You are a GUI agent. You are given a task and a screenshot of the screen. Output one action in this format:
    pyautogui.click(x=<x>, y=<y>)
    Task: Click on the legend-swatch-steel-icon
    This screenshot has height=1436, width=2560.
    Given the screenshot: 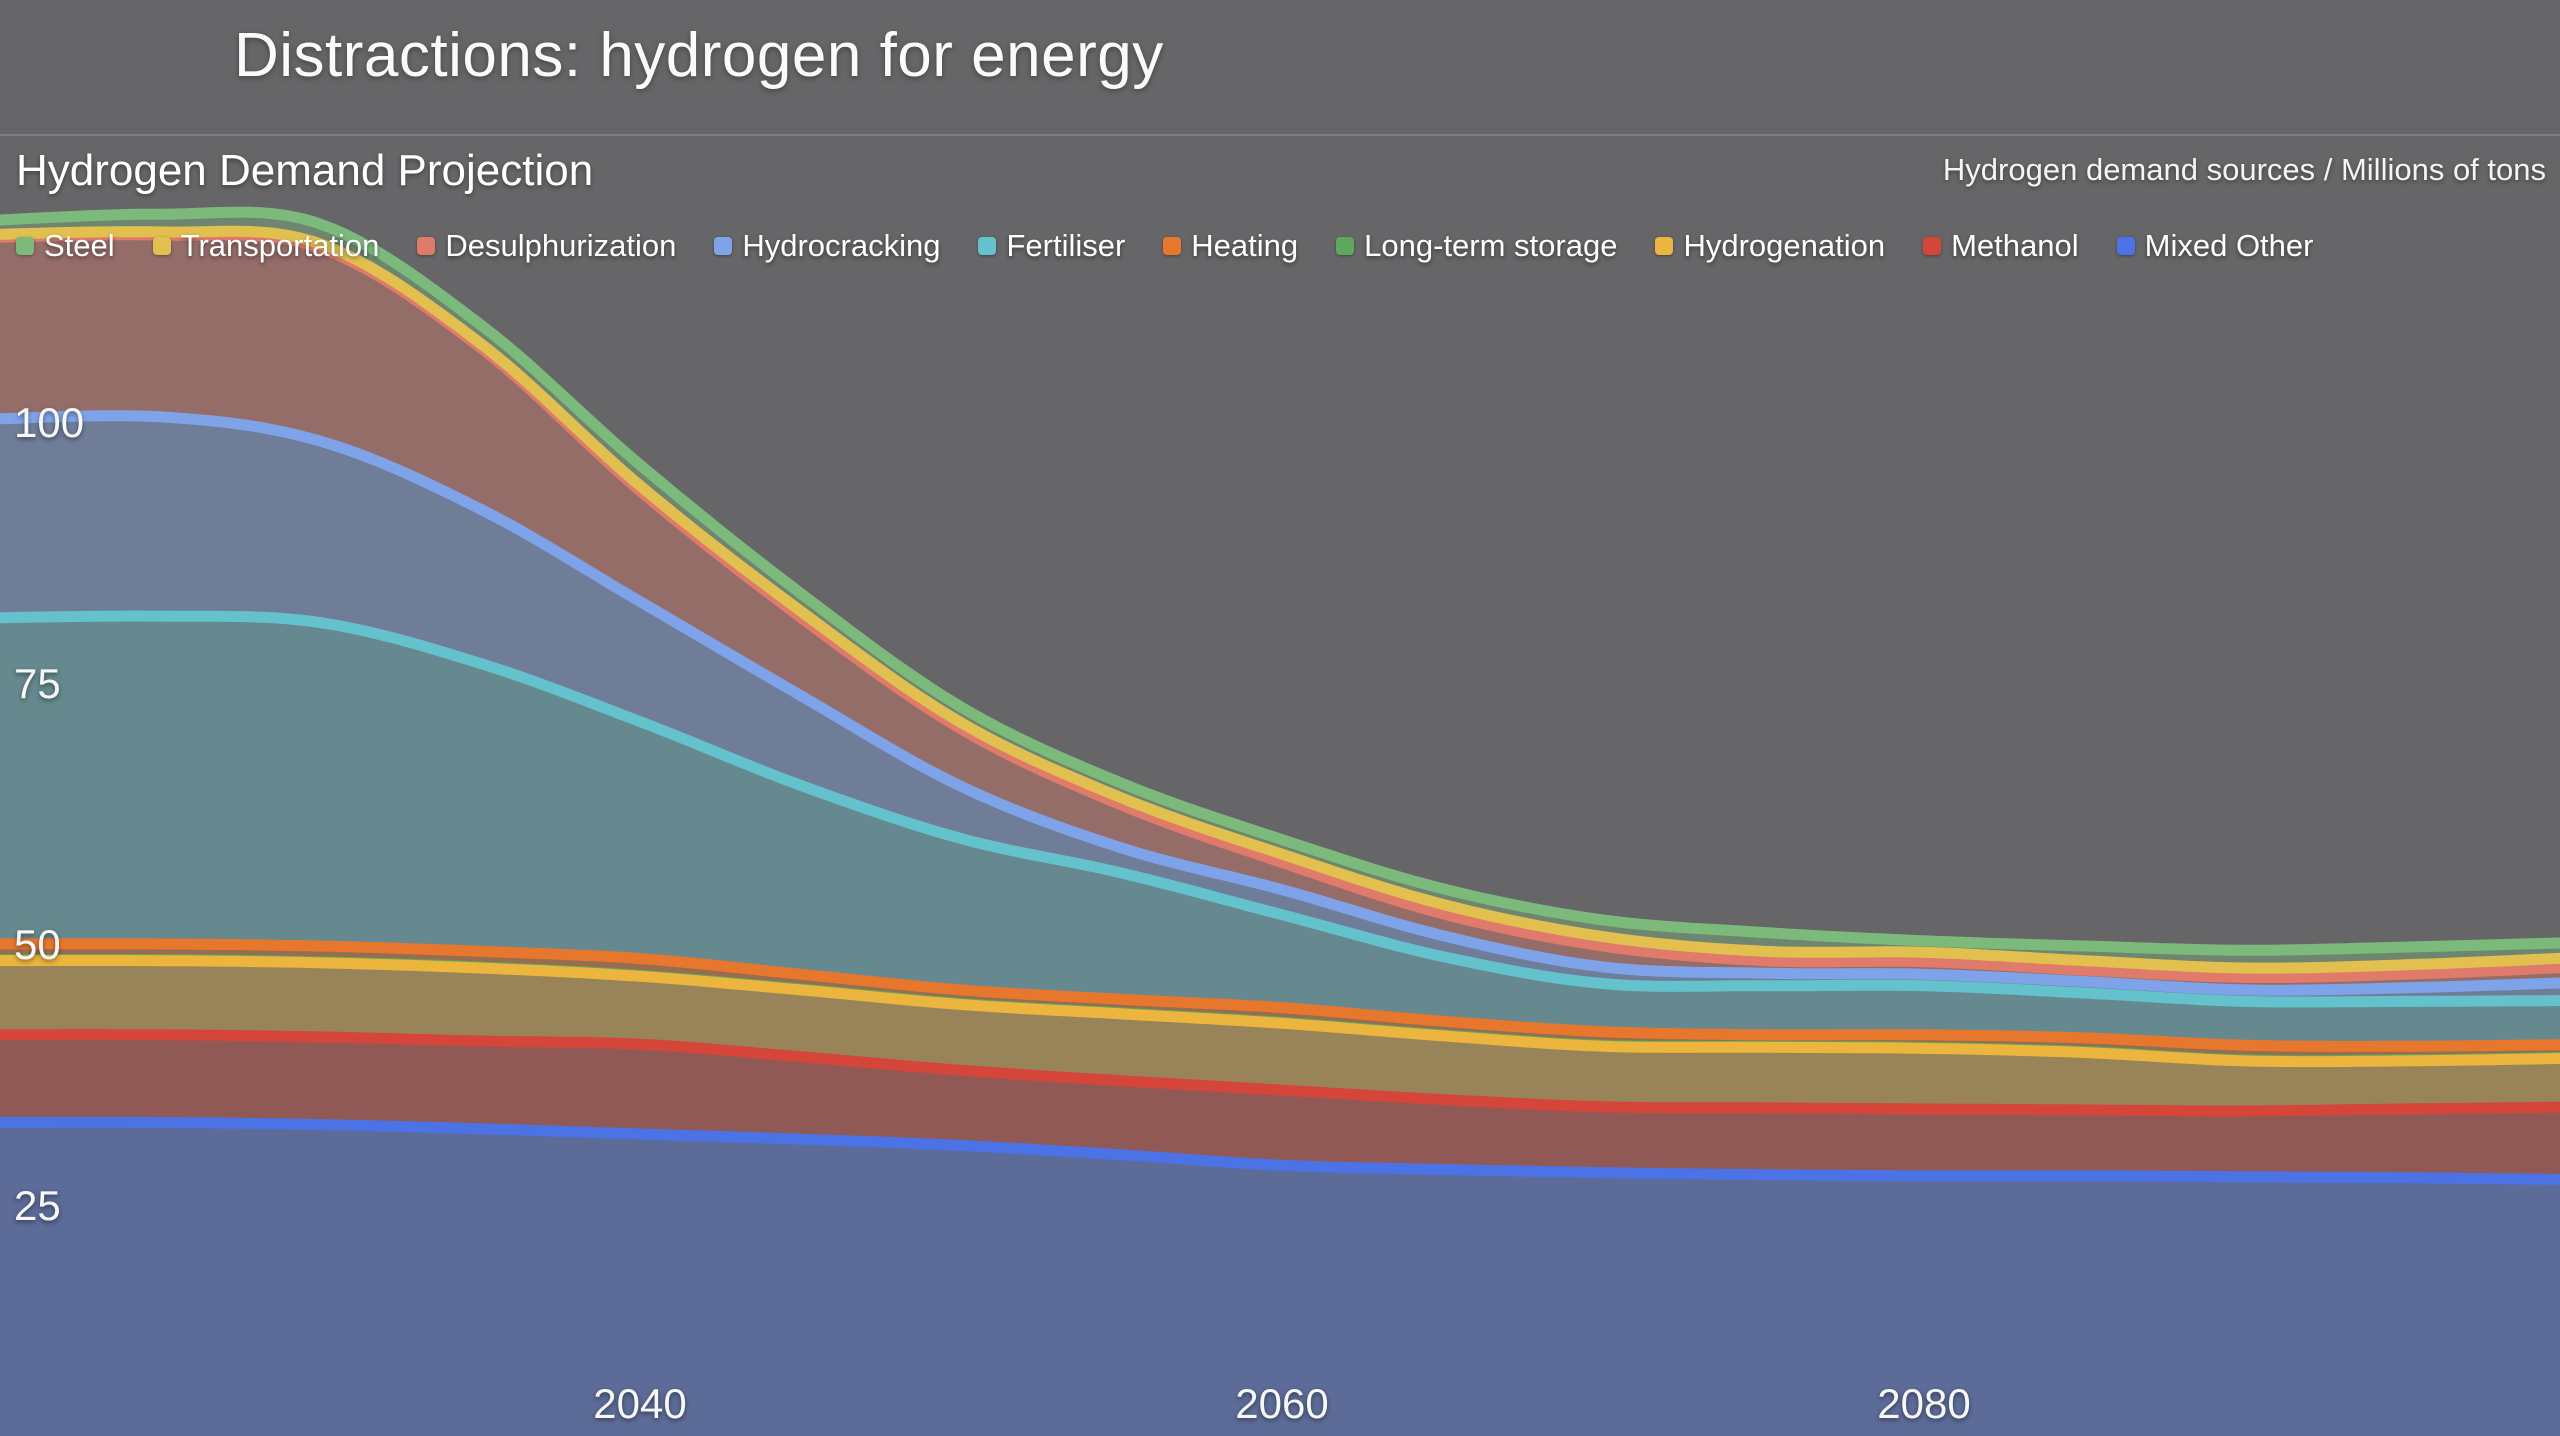 What is the action you would take?
    pyautogui.click(x=25, y=246)
    